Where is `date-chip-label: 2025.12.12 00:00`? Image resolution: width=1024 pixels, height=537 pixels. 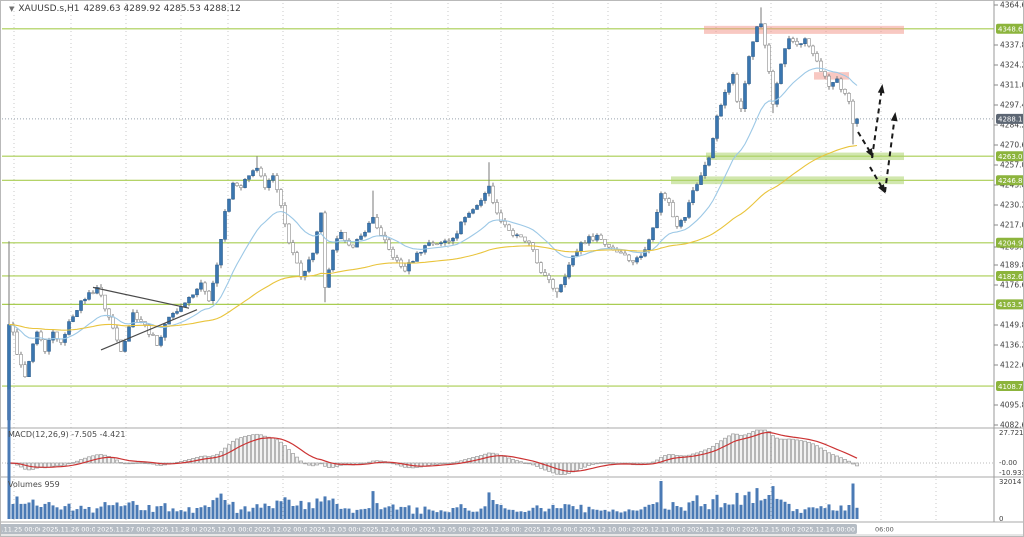 date-chip-label: 2025.12.12 00:00 is located at coordinates (716, 530).